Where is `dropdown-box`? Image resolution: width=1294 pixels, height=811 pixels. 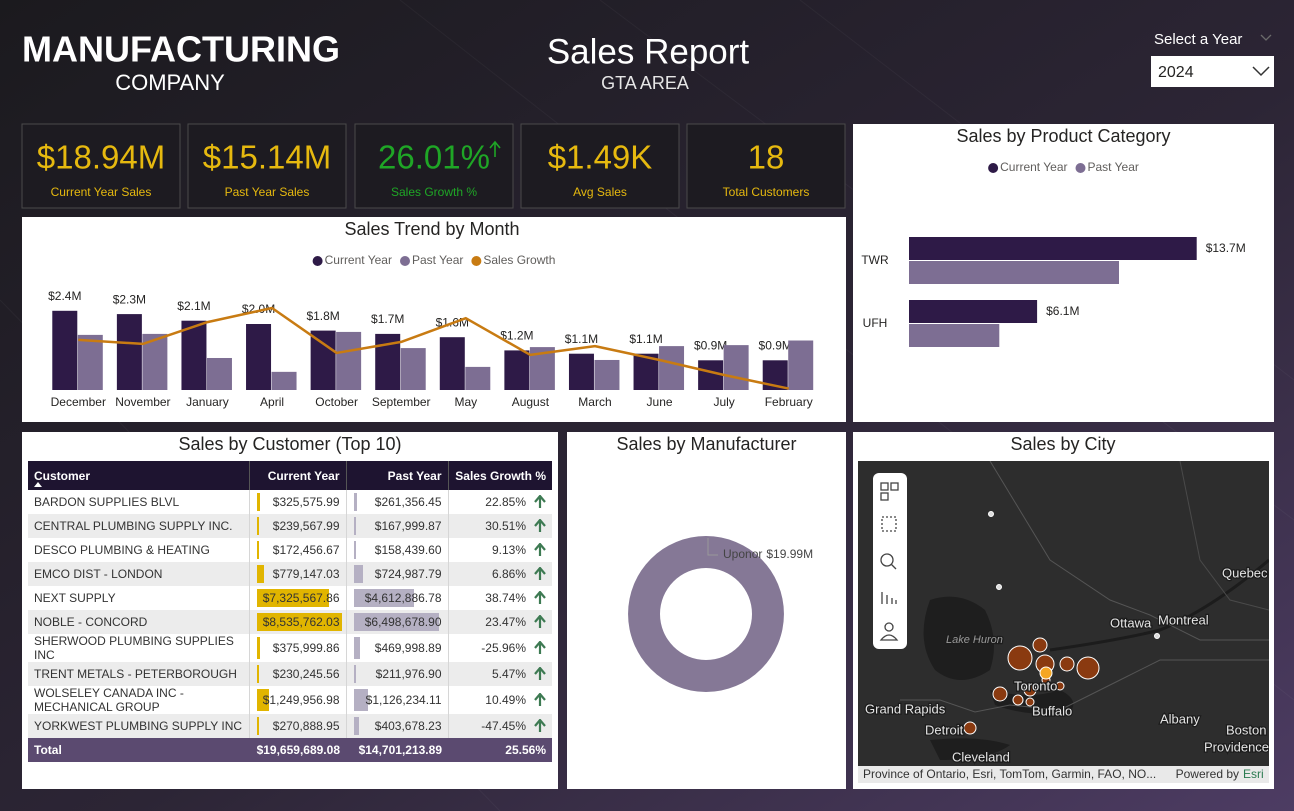
dropdown-box is located at coordinates (1212, 71).